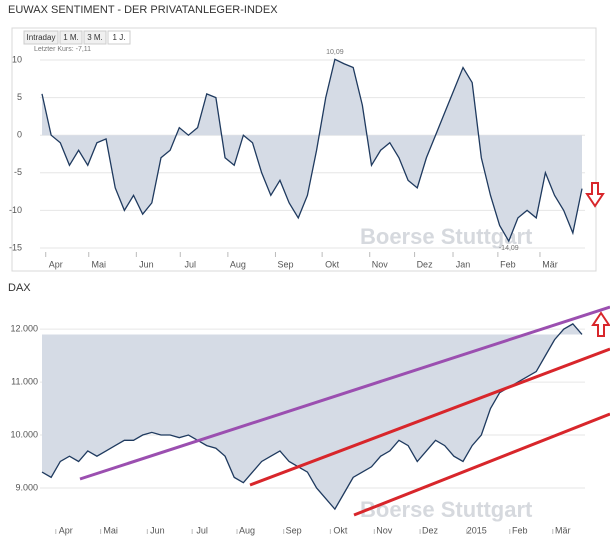 This screenshot has width=610, height=540. I want to click on range-button-label: Intraday, so click(41, 37).